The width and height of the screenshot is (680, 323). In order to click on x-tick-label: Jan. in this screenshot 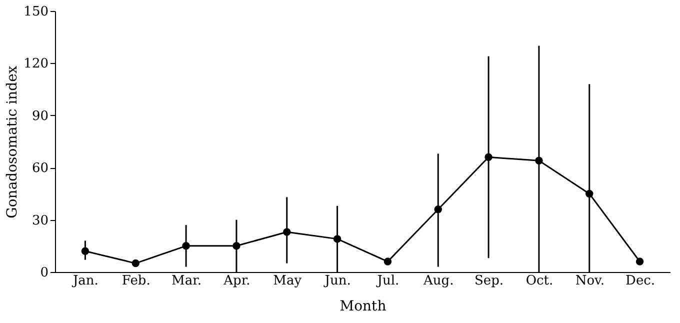, I will do `click(84, 281)`.